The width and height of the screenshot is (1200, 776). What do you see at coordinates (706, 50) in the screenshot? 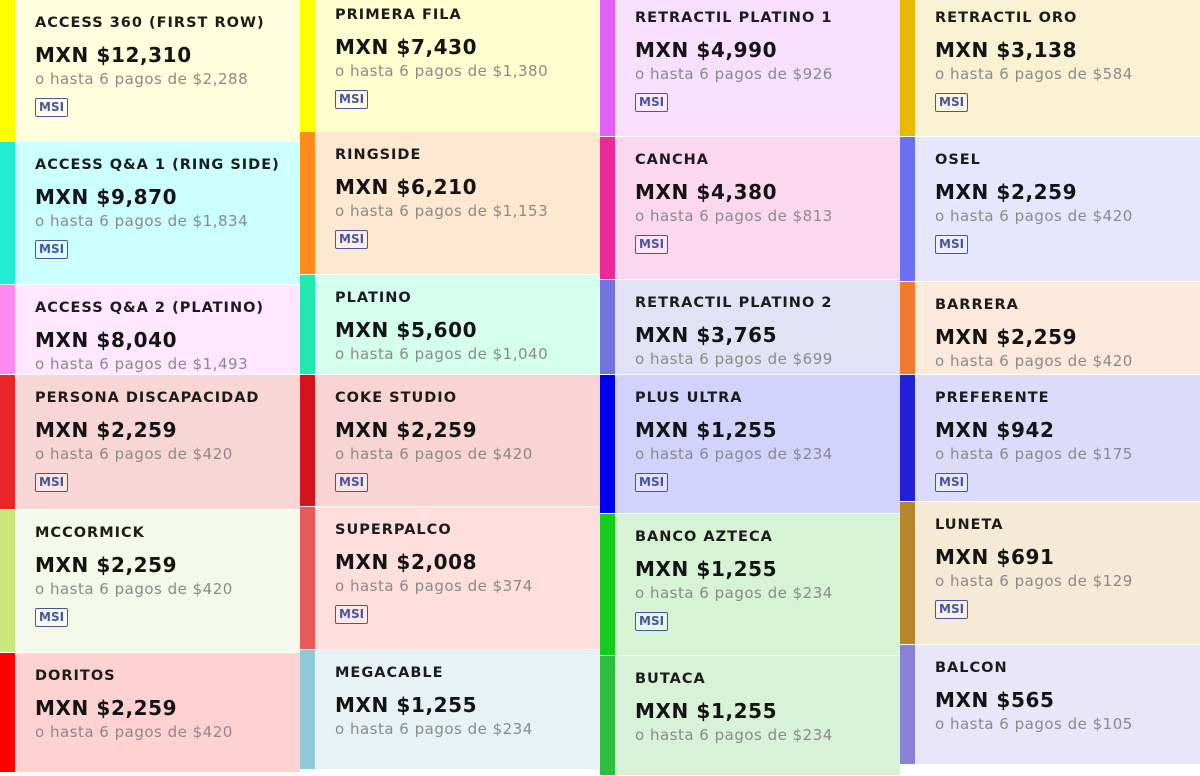
I see `section-price: MXN $4,990` at bounding box center [706, 50].